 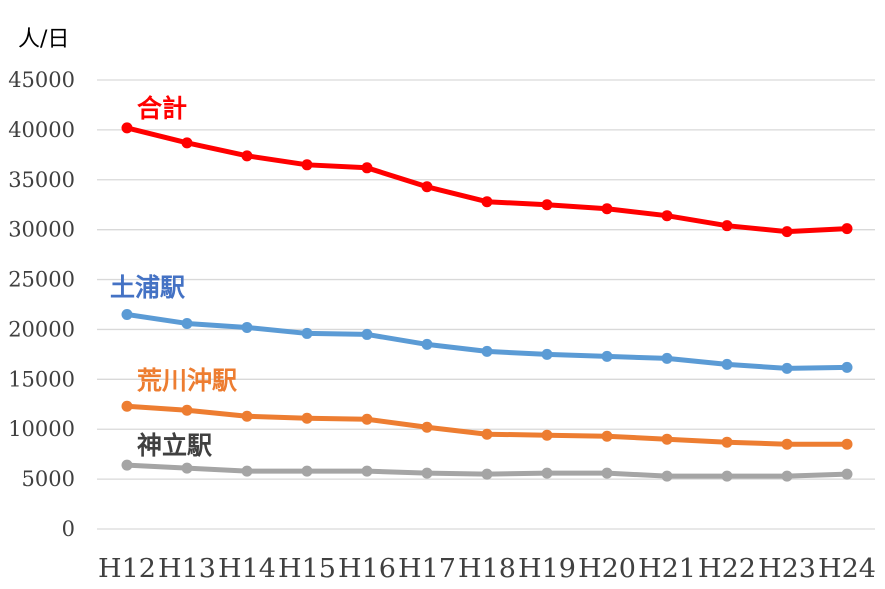 I want to click on x-tick-label: H17, so click(x=427, y=569).